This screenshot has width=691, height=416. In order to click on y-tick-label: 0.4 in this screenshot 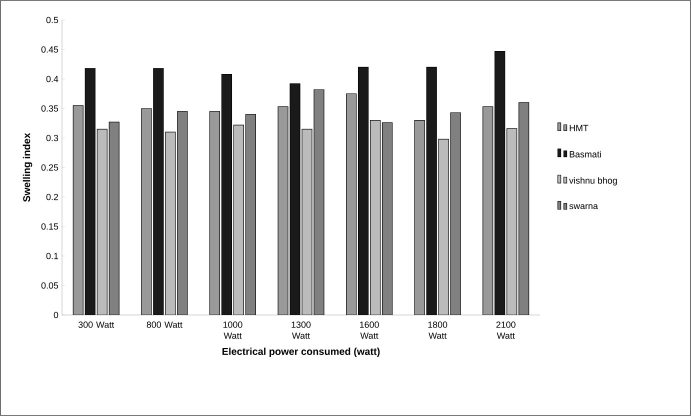, I will do `click(52, 79)`.